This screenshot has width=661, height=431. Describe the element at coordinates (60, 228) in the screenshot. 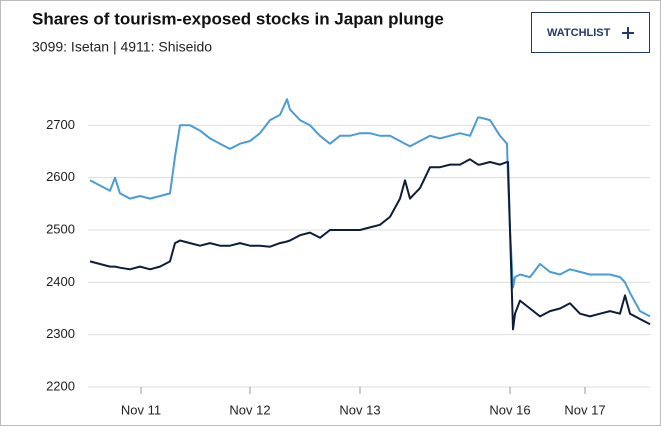

I see `y-tick-label: 2500` at that location.